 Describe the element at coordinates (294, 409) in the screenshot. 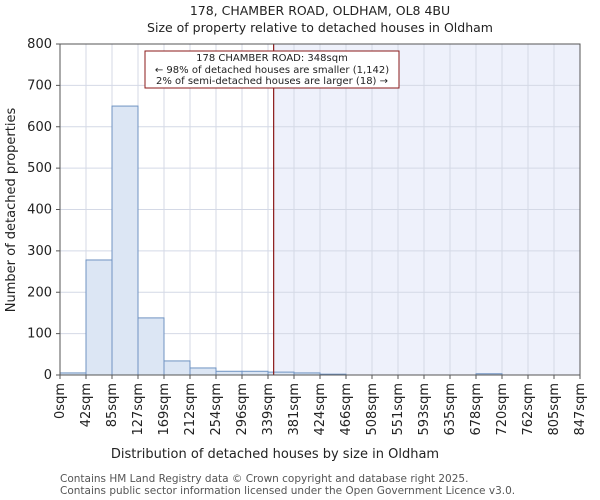

I see `x-tick-label: 381sqm` at that location.